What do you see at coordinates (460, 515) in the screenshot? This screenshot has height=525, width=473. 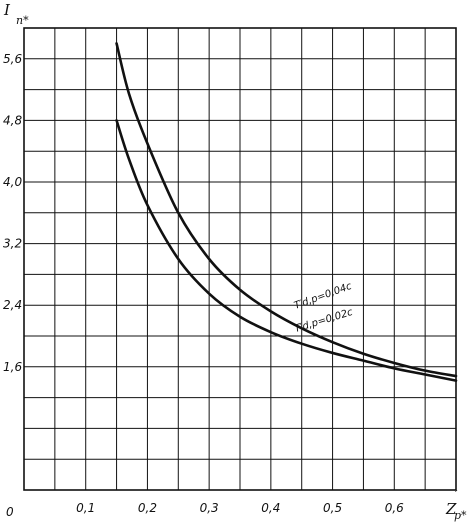 I see `x-axis-label-subscript: р*` at bounding box center [460, 515].